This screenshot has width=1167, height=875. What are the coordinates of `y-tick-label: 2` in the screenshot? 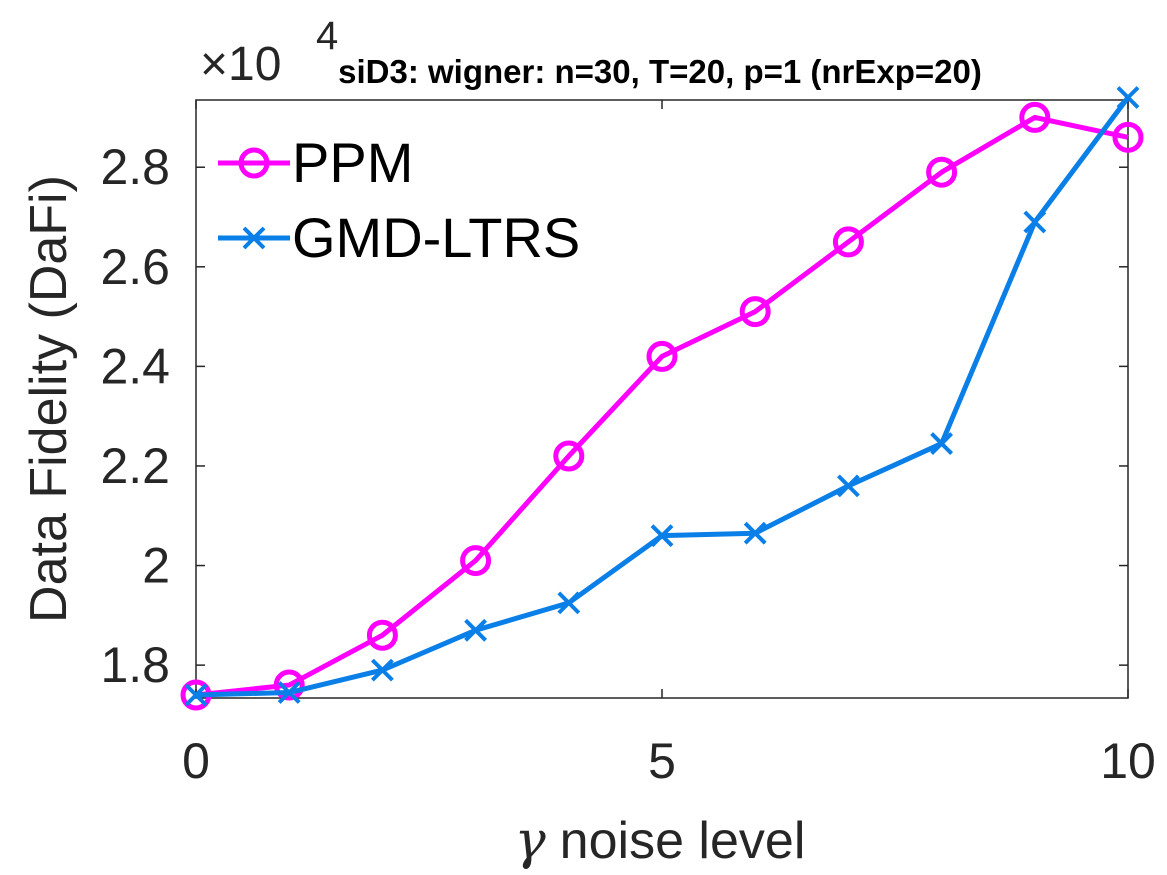 It's located at (156, 566).